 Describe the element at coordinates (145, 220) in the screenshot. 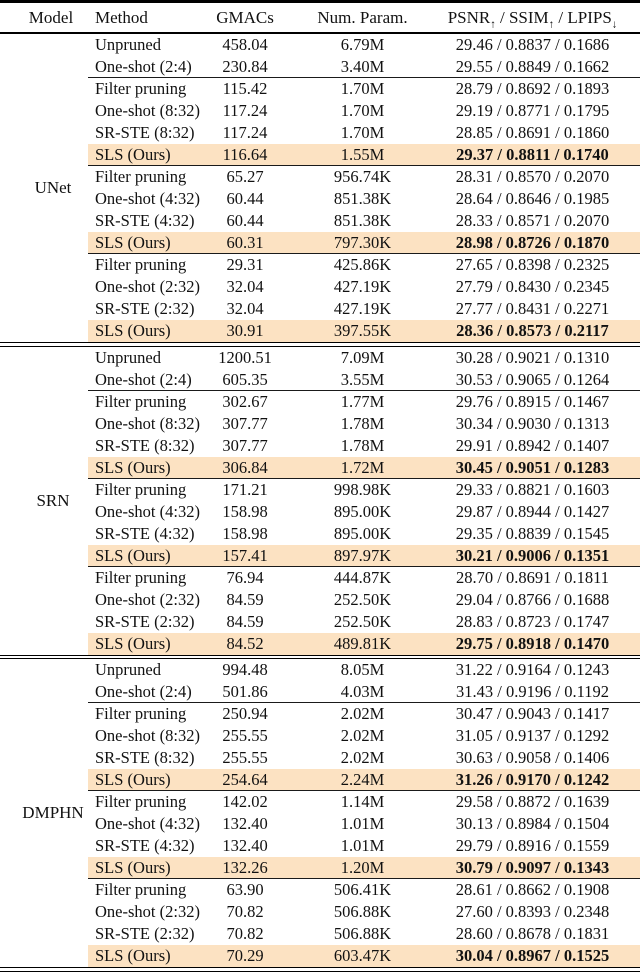

I see `method-cell: SR-STE (4:32)` at that location.